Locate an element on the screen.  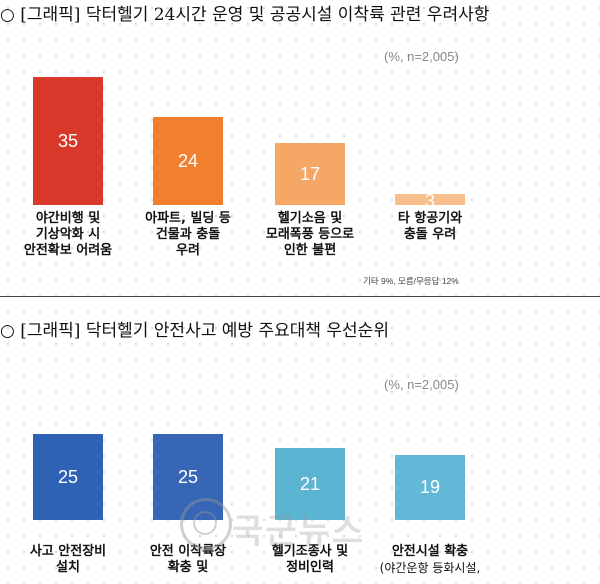
chart2-category-label-3: 헬기조종사 및 정비인력 is located at coordinates (310, 560).